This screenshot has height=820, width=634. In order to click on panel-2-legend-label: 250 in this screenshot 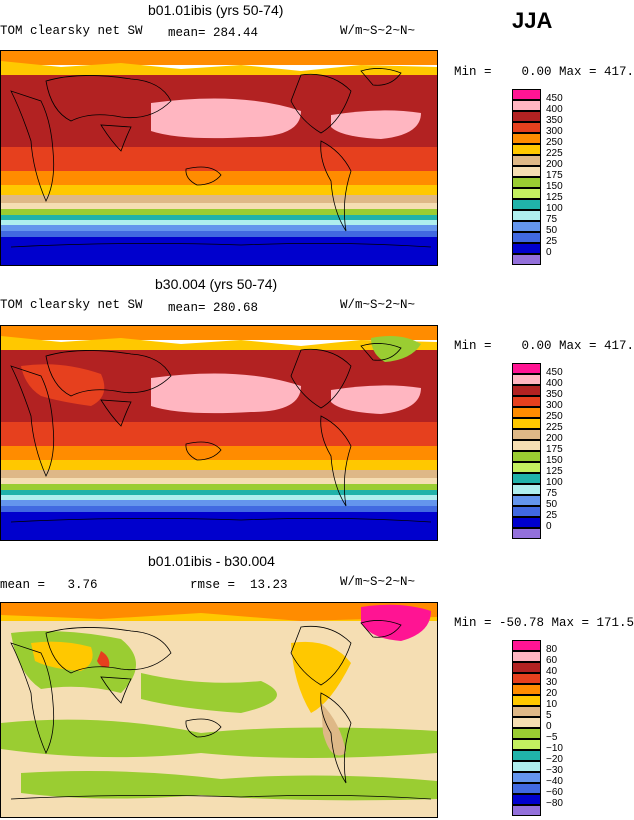, I will do `click(554, 416)`.